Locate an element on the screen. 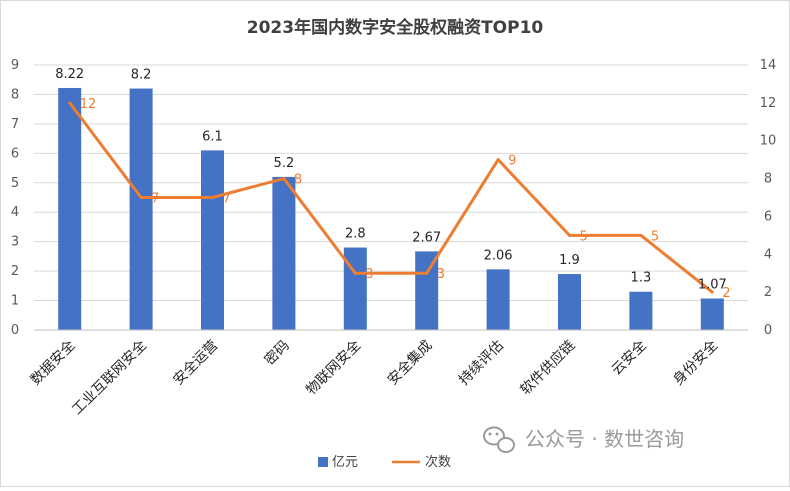 This screenshot has height=491, width=790. bar-data-label: 1.9 is located at coordinates (569, 260).